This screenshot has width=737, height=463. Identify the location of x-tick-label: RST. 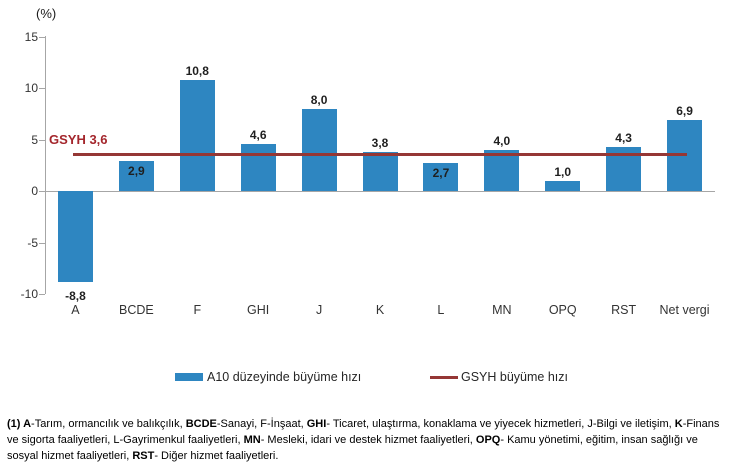
(624, 310).